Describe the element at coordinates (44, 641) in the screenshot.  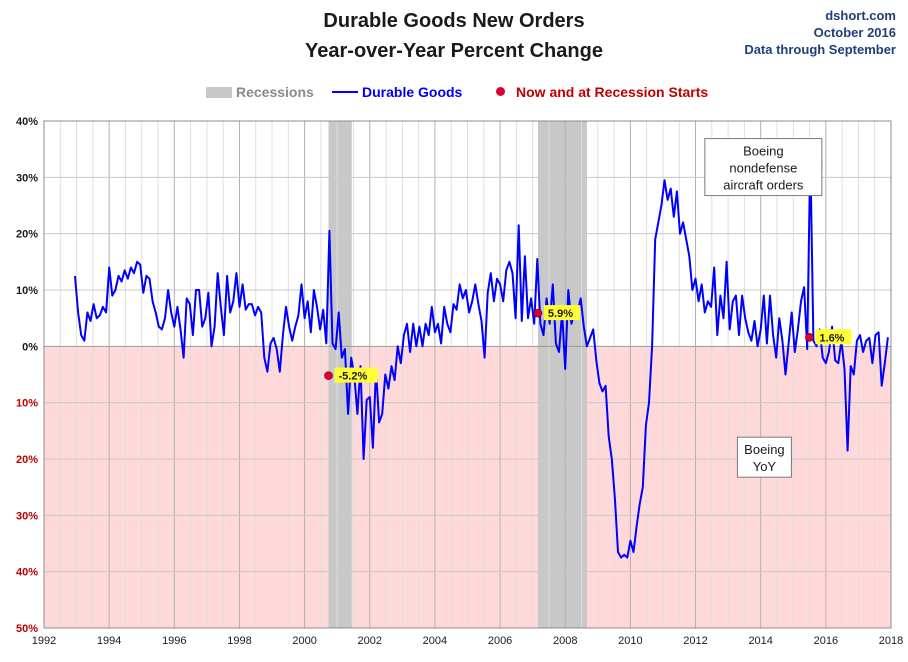
I see `x-tick-label: 1992` at that location.